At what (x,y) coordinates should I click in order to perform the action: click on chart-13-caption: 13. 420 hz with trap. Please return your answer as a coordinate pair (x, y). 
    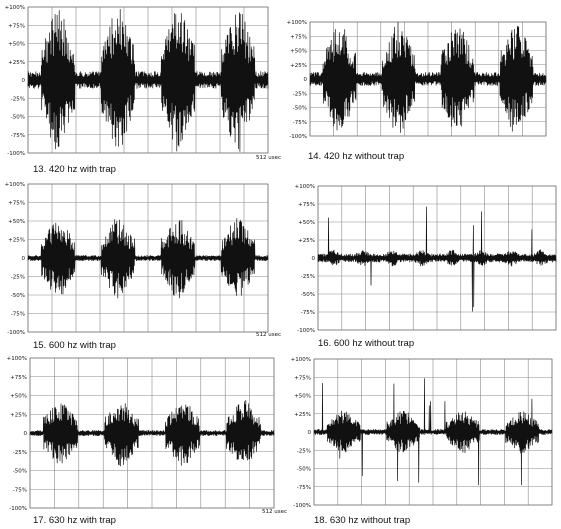
    Looking at the image, I should click on (74, 169).